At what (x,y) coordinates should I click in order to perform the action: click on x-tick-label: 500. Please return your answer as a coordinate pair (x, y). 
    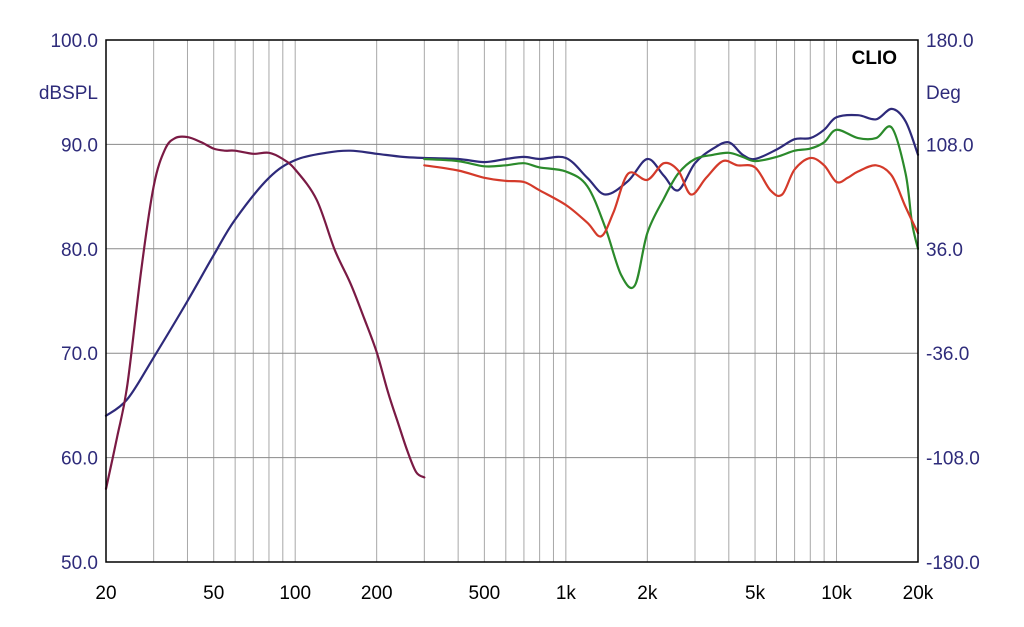
    Looking at the image, I should click on (485, 593).